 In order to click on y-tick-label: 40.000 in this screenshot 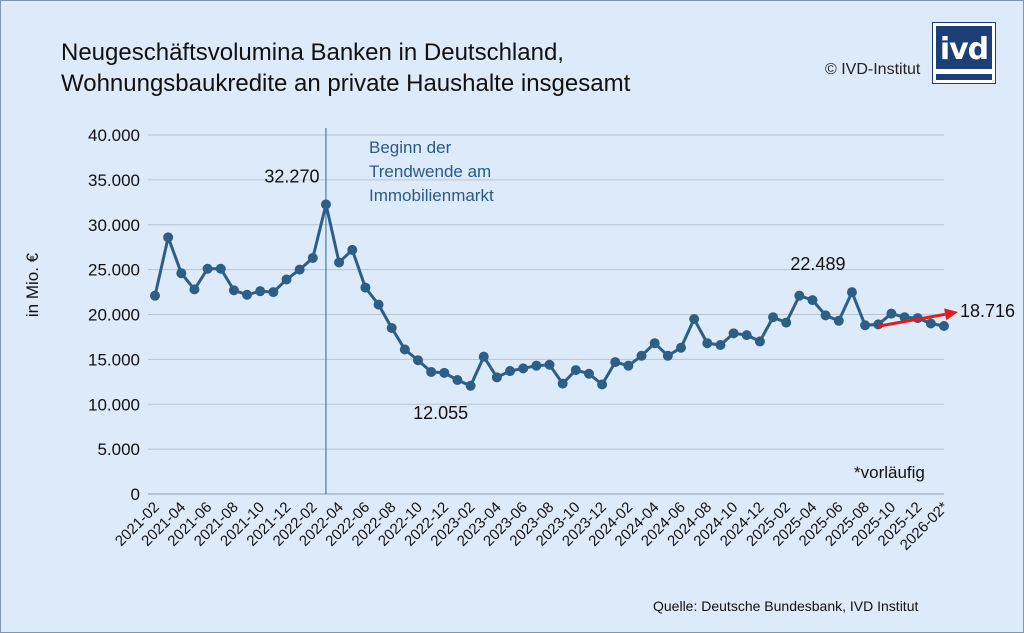, I will do `click(114, 135)`.